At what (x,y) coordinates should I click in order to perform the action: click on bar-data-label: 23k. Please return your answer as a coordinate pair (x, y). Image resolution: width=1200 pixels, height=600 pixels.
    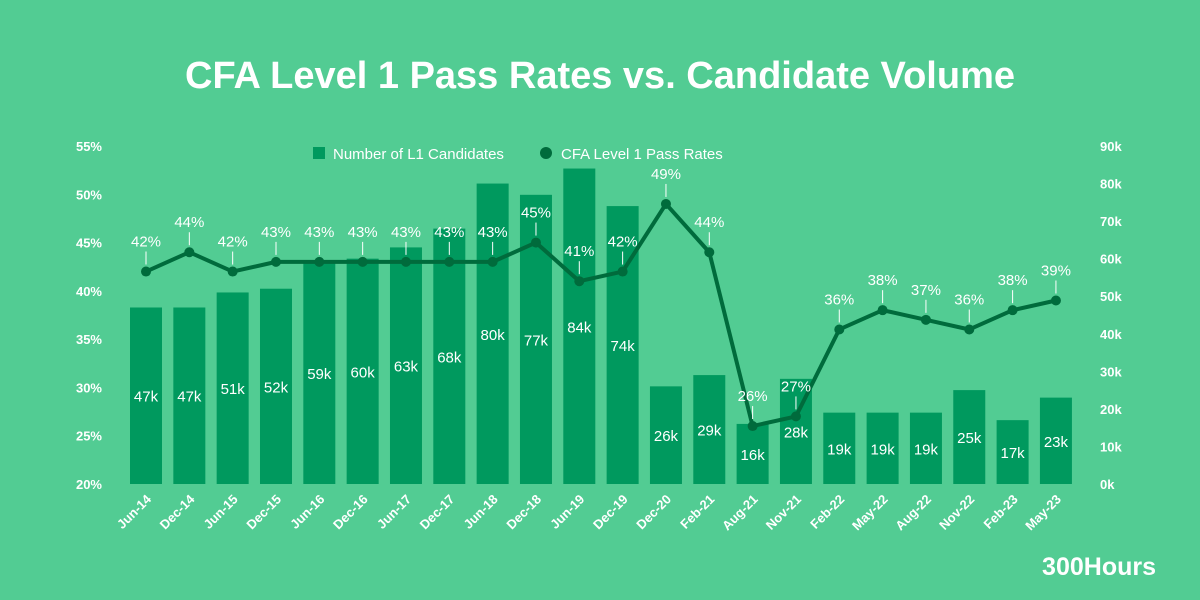
    Looking at the image, I should click on (1056, 442).